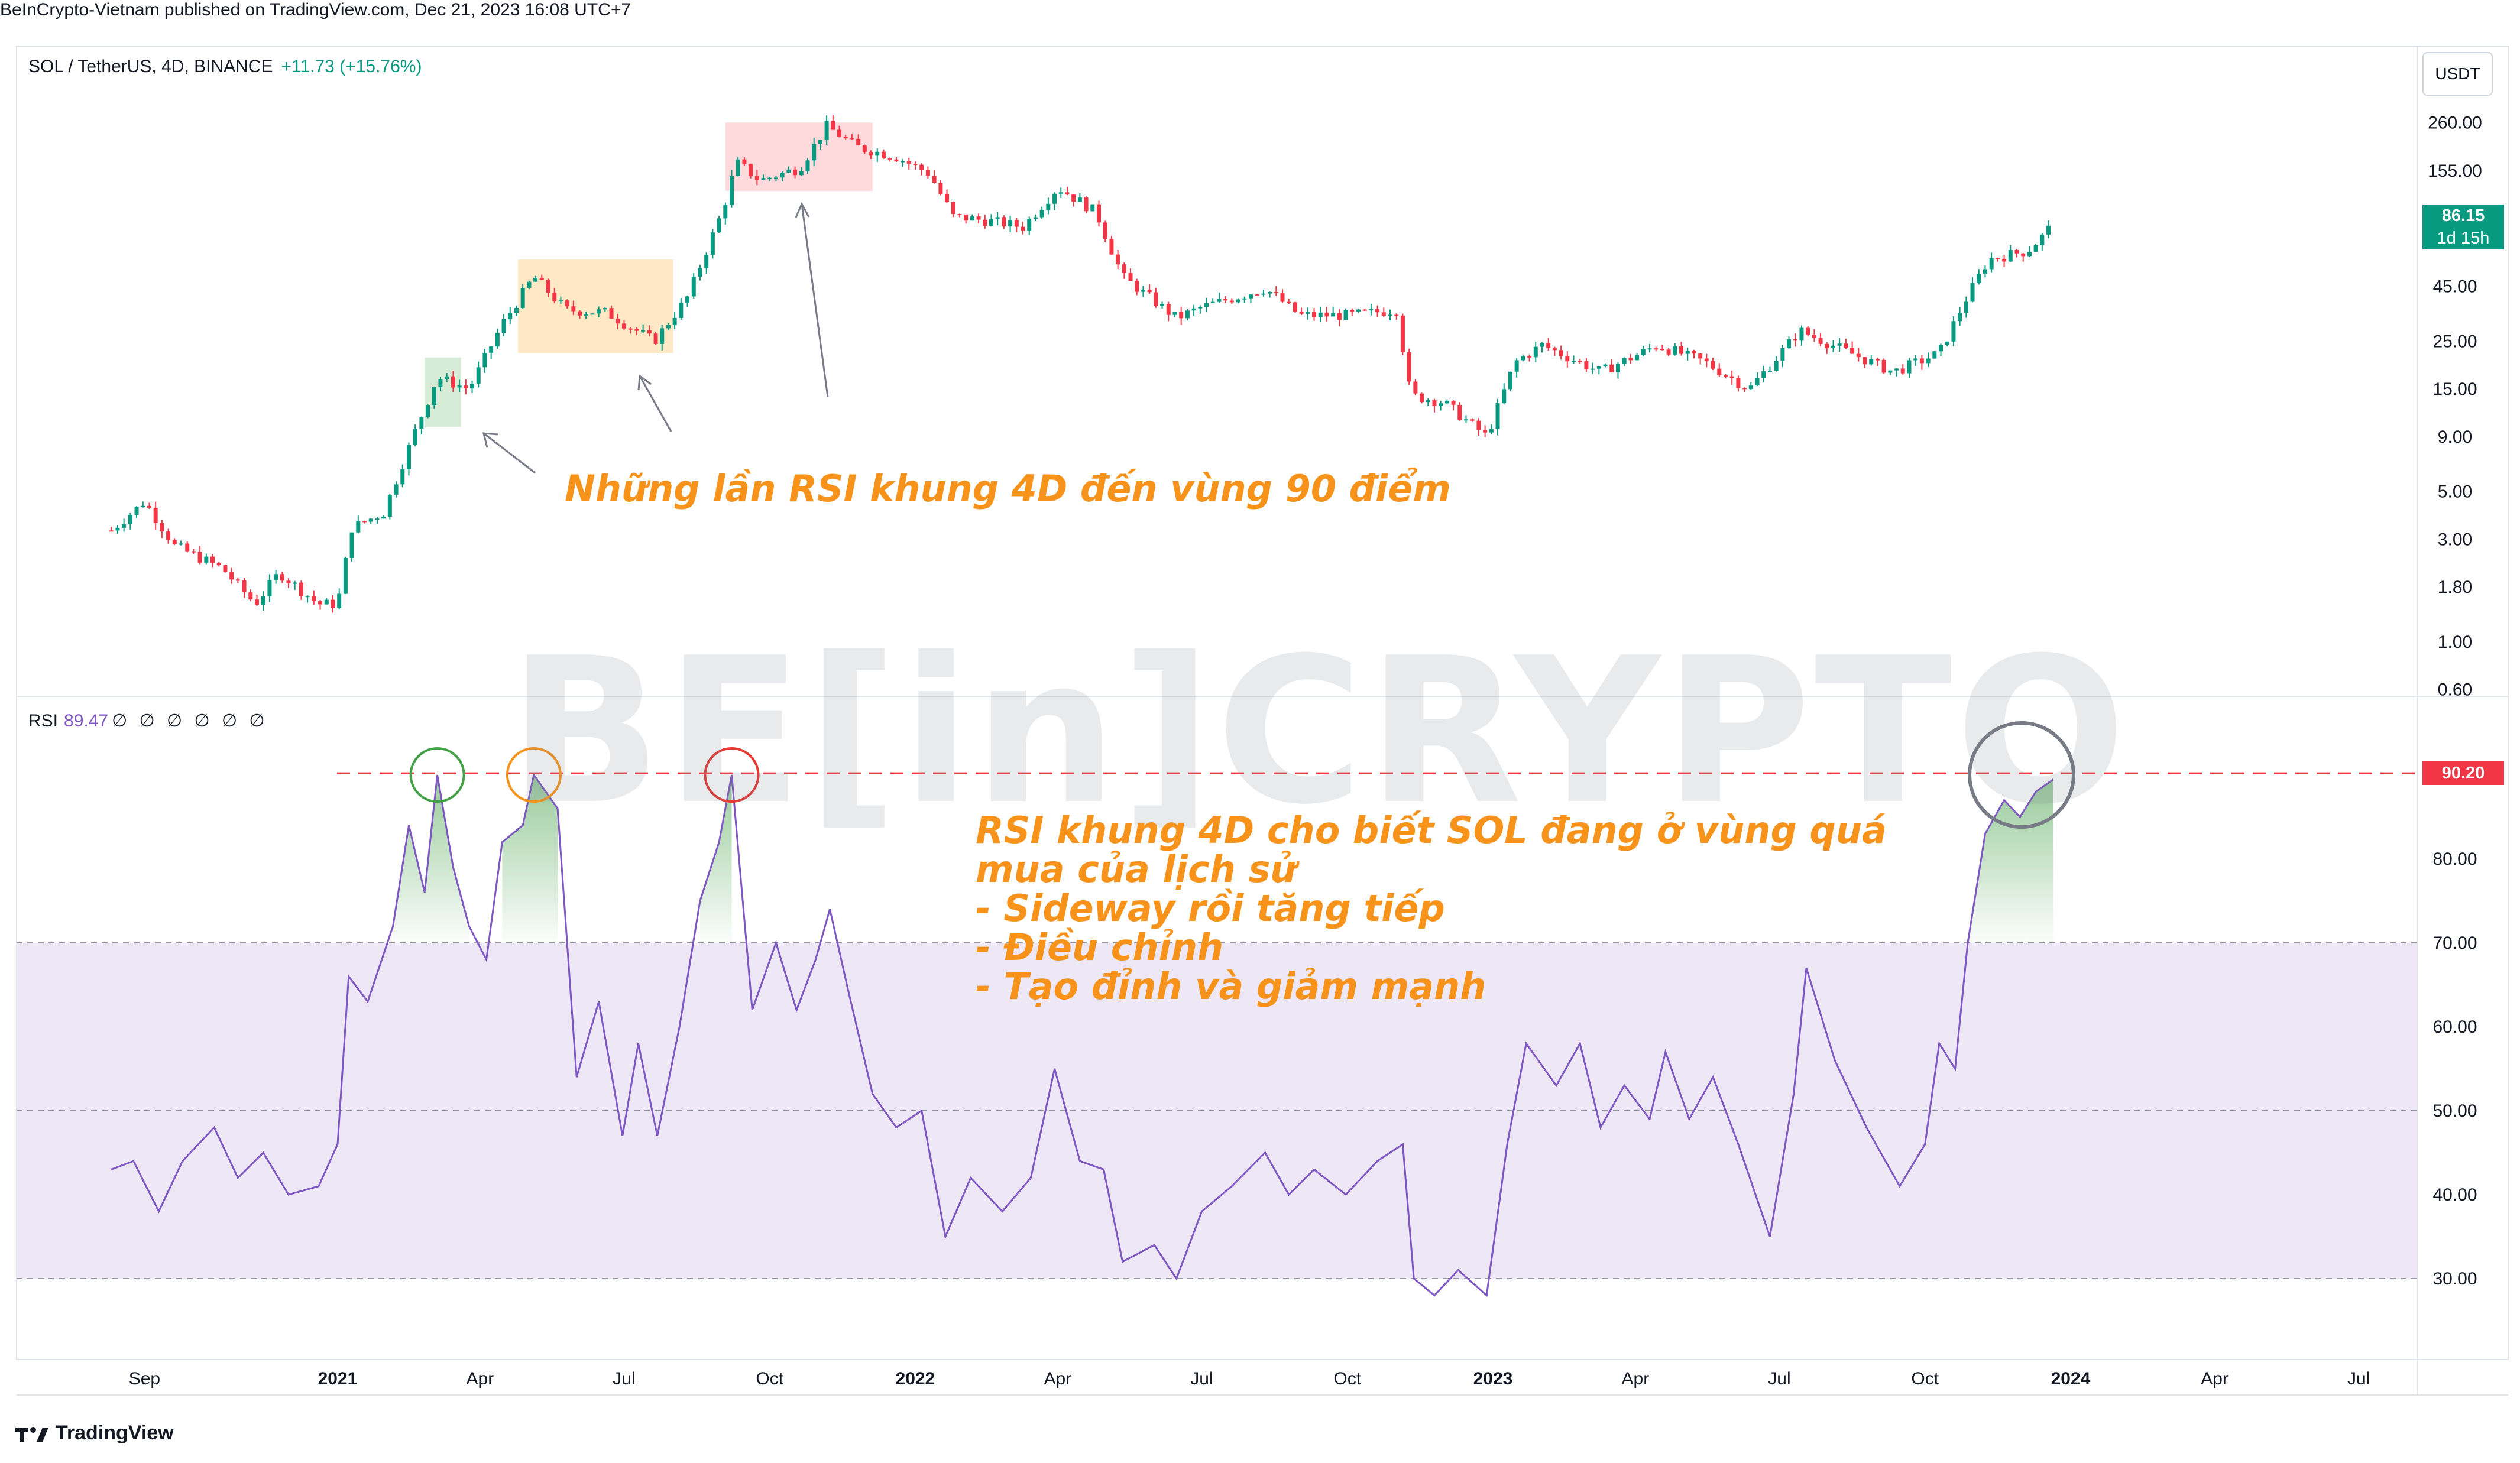 The width and height of the screenshot is (2520, 1463). Describe the element at coordinates (2455, 492) in the screenshot. I see `price-tick-6: 5.00` at that location.